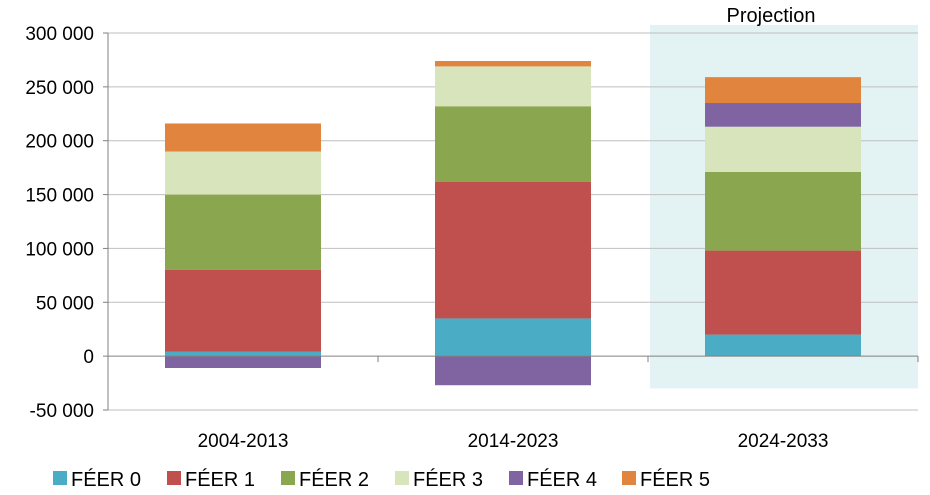 This screenshot has width=930, height=495. Describe the element at coordinates (59, 196) in the screenshot. I see `y-tick-label: 150 000` at that location.